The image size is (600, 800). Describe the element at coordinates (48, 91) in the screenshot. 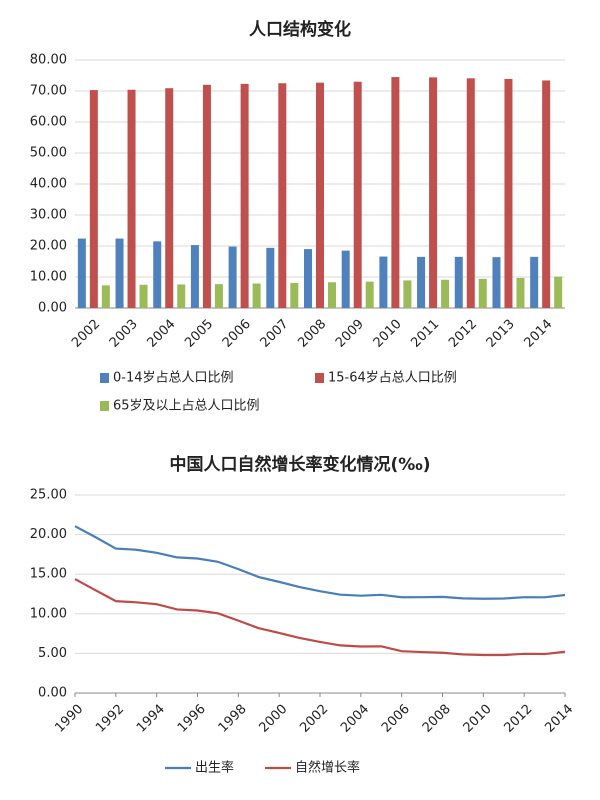

I see `y-tick-label: 70.00` at that location.